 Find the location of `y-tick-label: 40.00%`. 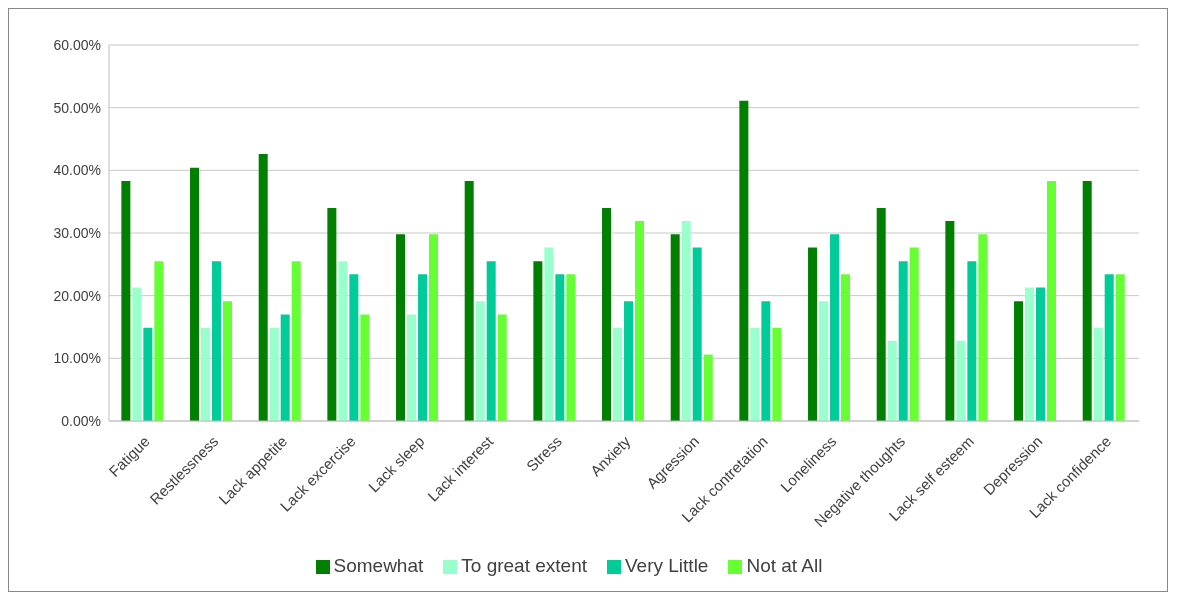

y-tick-label: 40.00% is located at coordinates (77, 170).